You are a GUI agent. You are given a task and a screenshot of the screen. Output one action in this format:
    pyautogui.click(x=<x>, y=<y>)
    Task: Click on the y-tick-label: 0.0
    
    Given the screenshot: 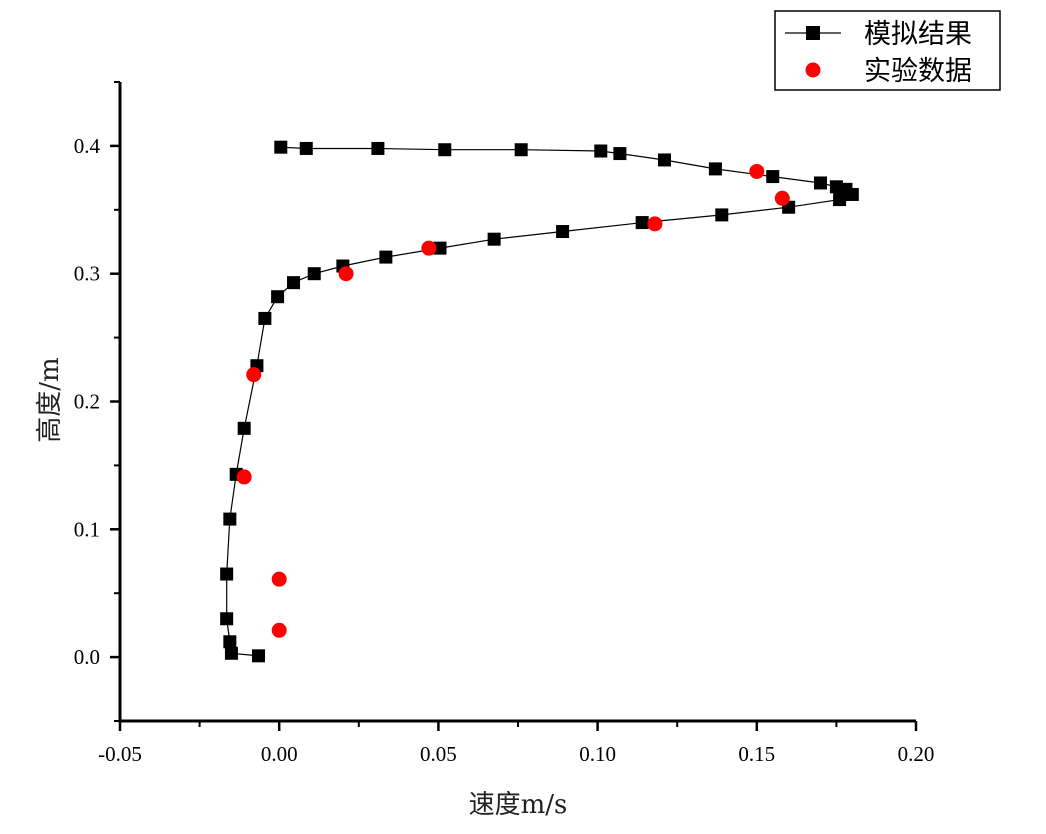 What is the action you would take?
    pyautogui.click(x=87, y=657)
    